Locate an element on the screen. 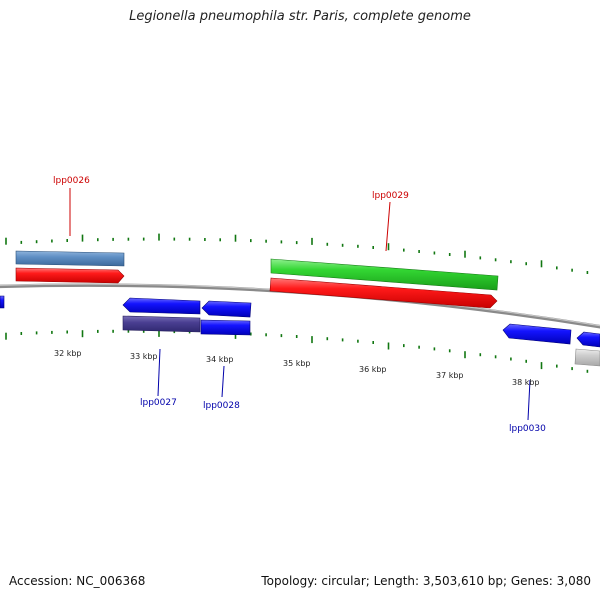 The height and width of the screenshot is (600, 600). gene-lpp0030-arrow is located at coordinates (537, 334).